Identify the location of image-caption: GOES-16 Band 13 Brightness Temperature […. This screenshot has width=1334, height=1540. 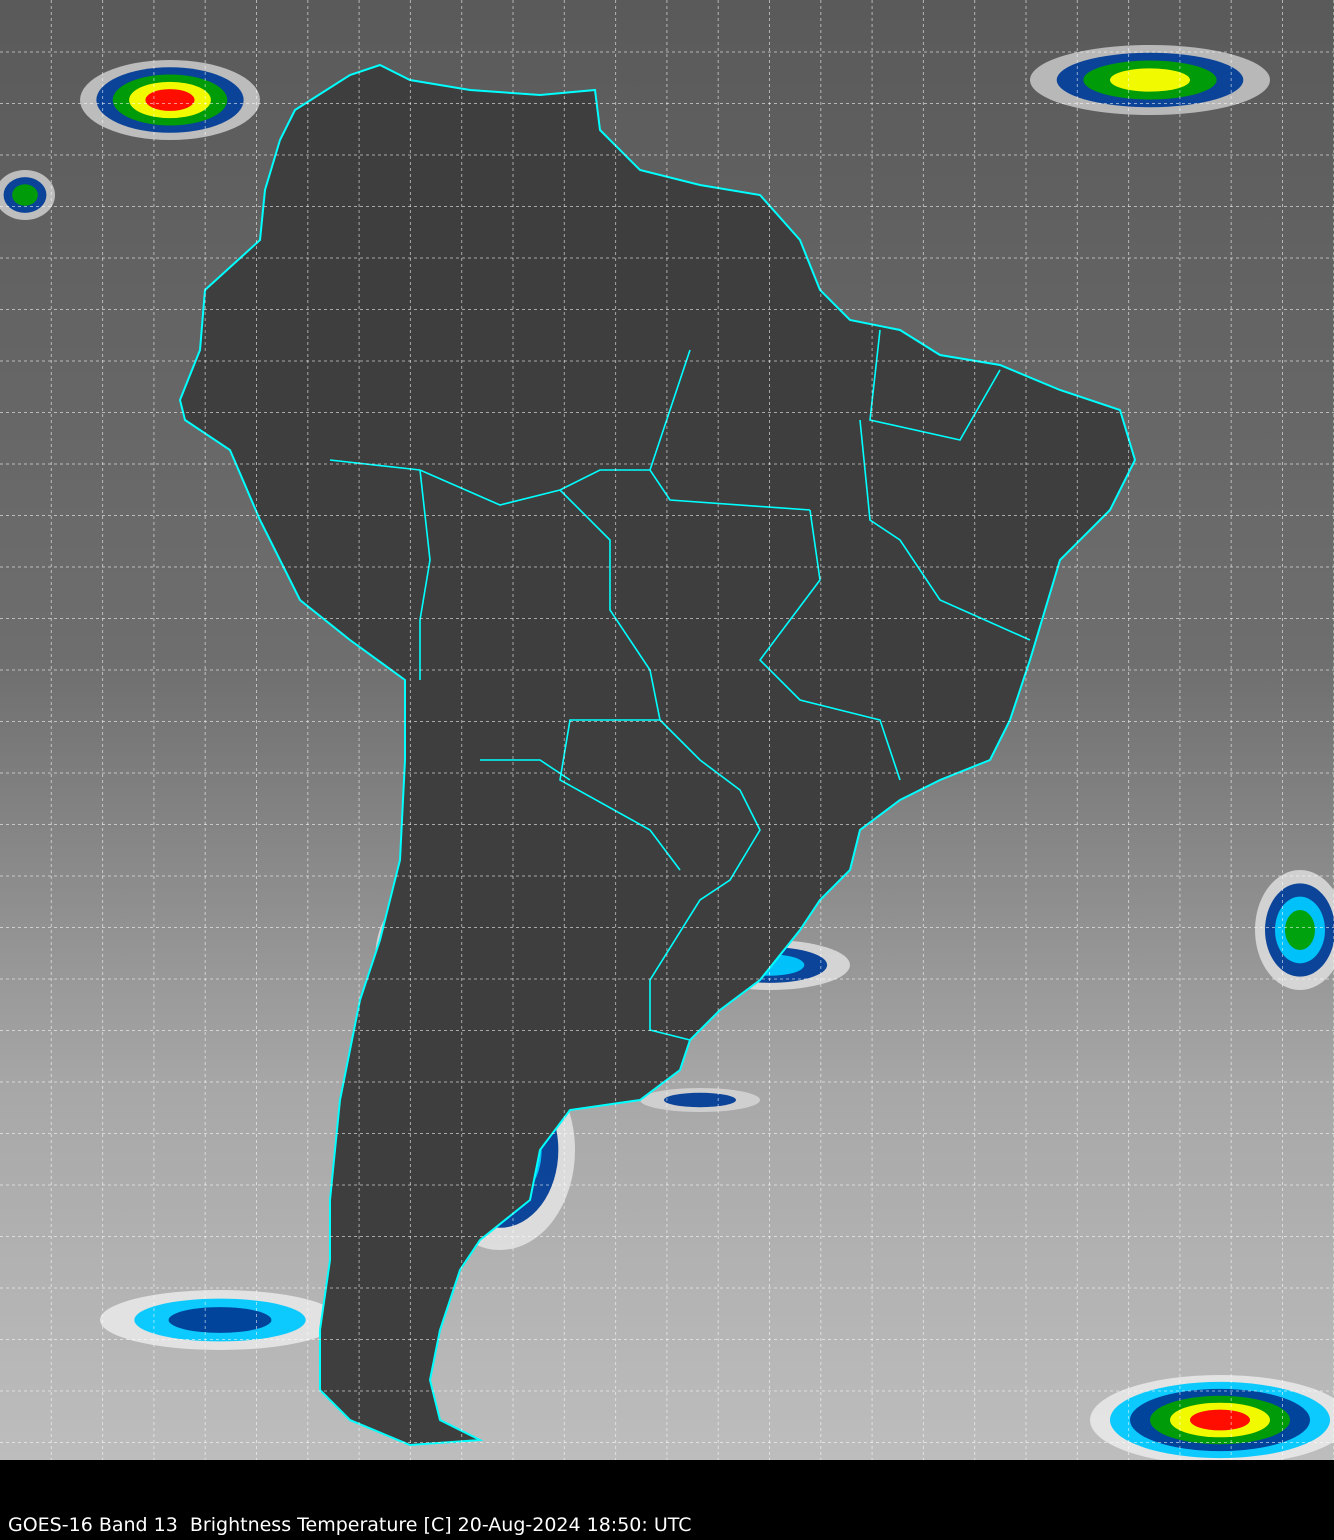
(350, 1525).